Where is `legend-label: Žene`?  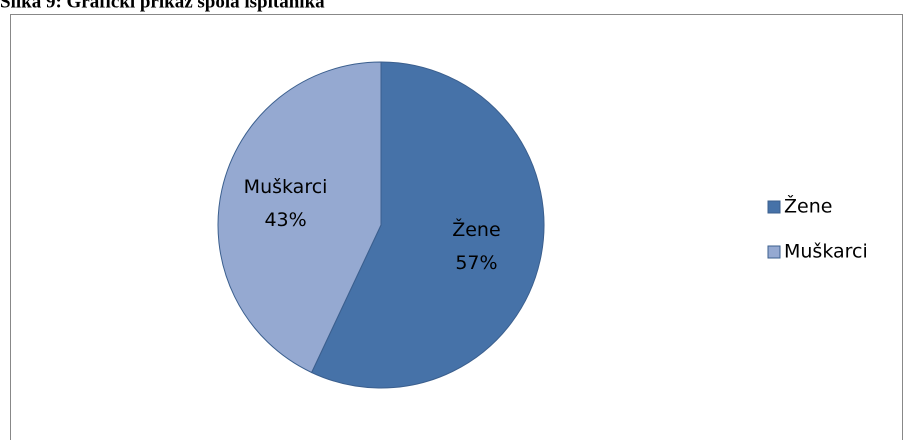
legend-label: Žene is located at coordinates (808, 206).